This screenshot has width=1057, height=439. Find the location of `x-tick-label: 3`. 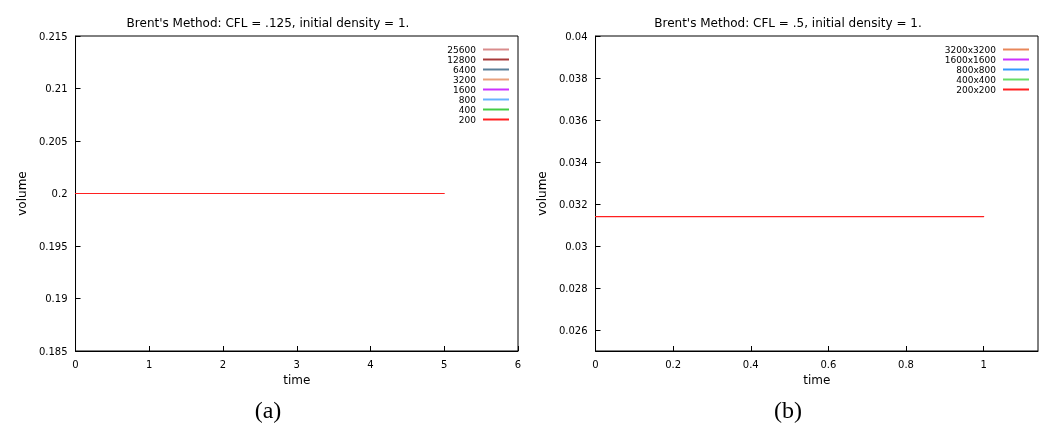

x-tick-label: 3 is located at coordinates (296, 364).